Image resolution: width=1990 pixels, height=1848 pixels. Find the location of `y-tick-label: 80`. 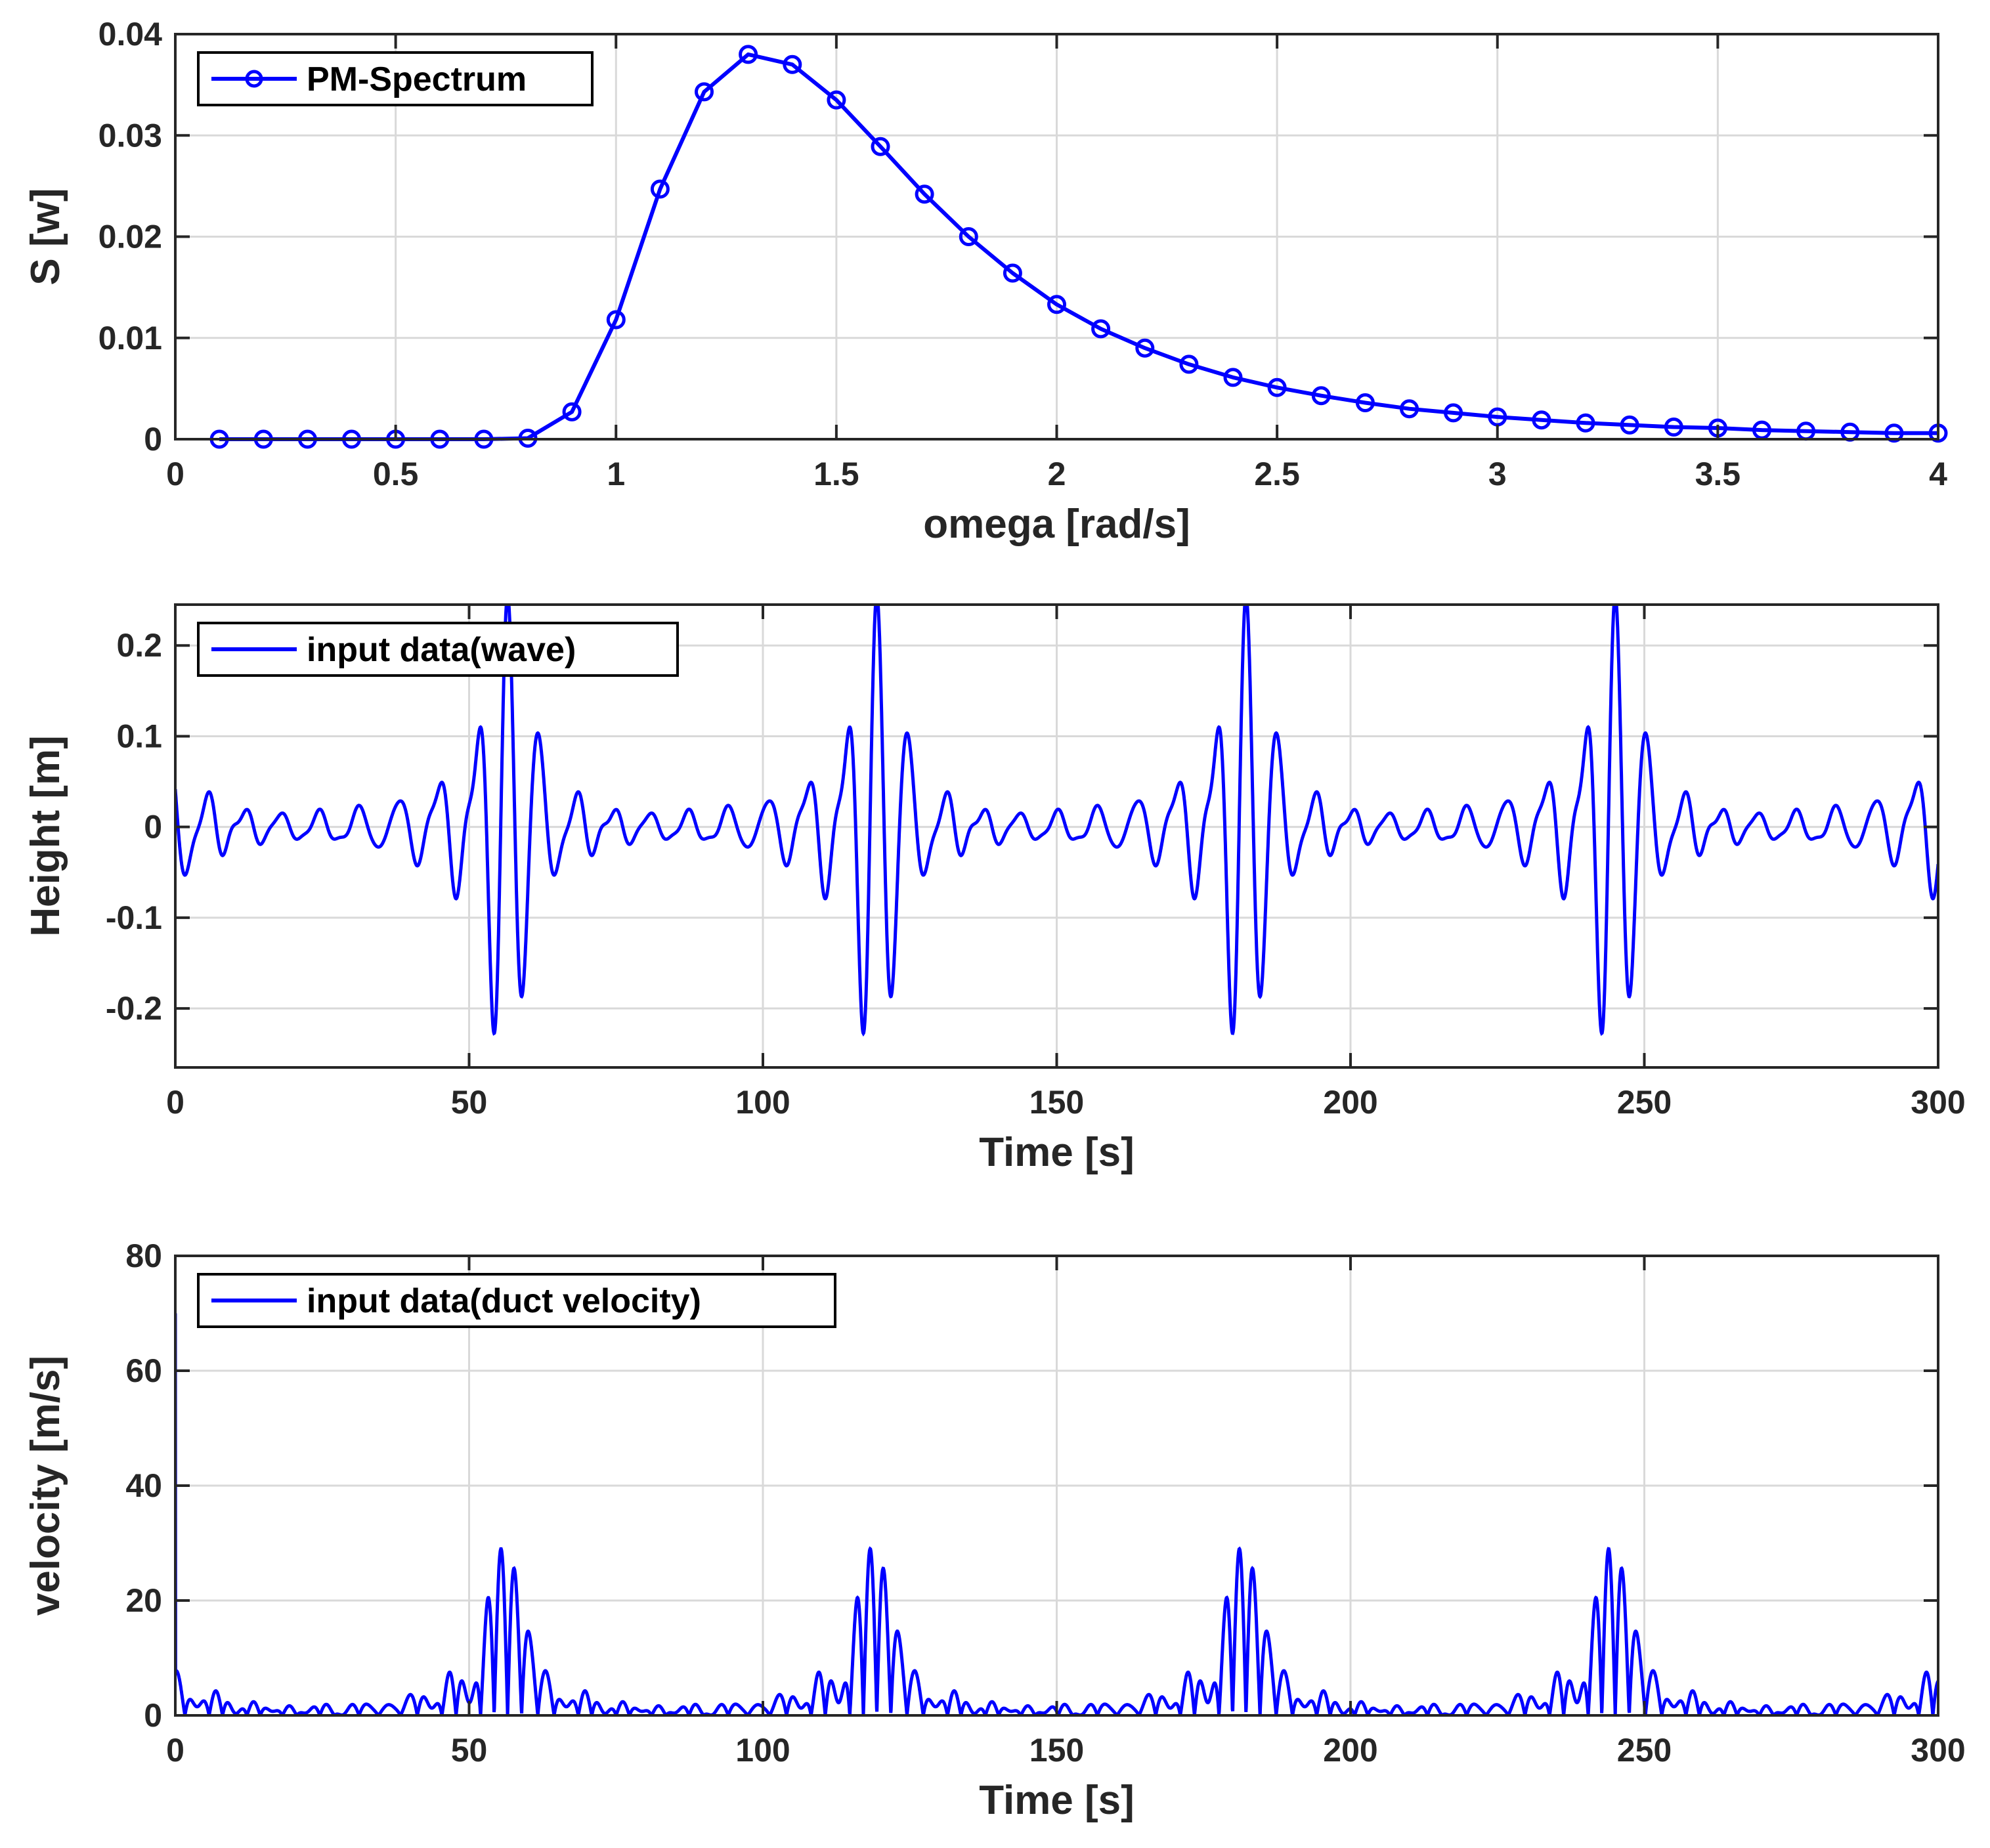

y-tick-label: 80 is located at coordinates (143, 1256).